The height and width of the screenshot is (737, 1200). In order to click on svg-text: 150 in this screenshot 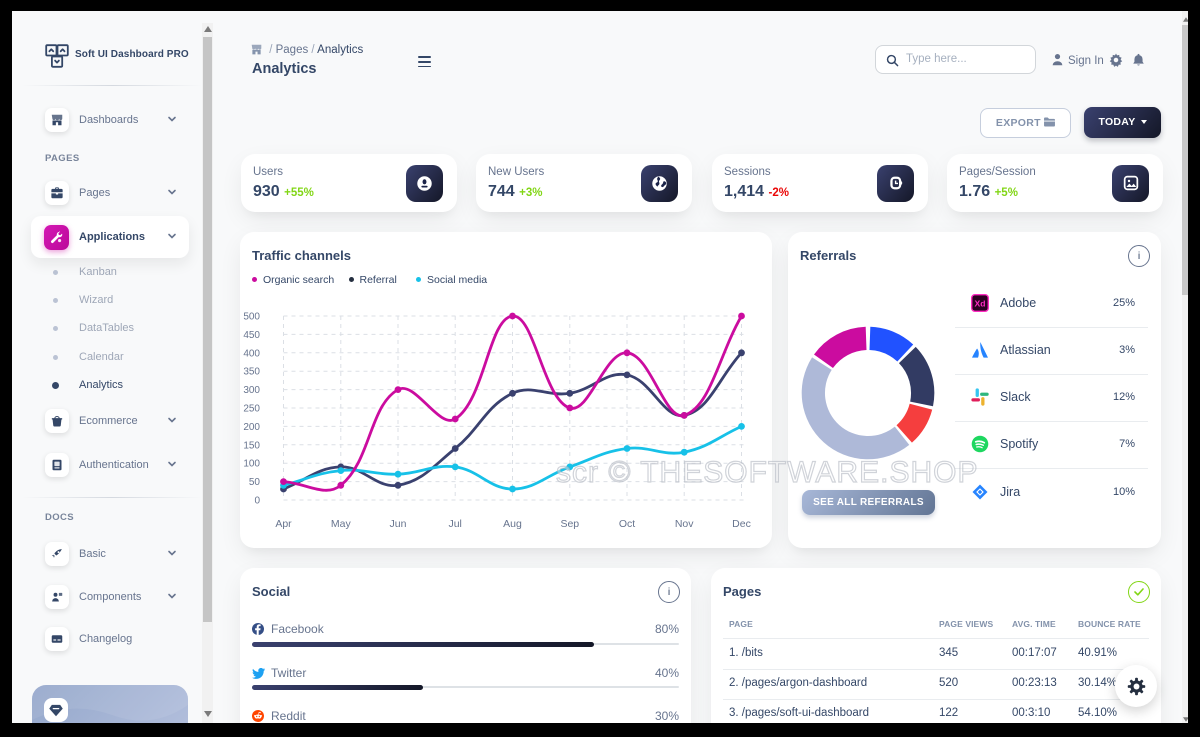, I will do `click(251, 445)`.